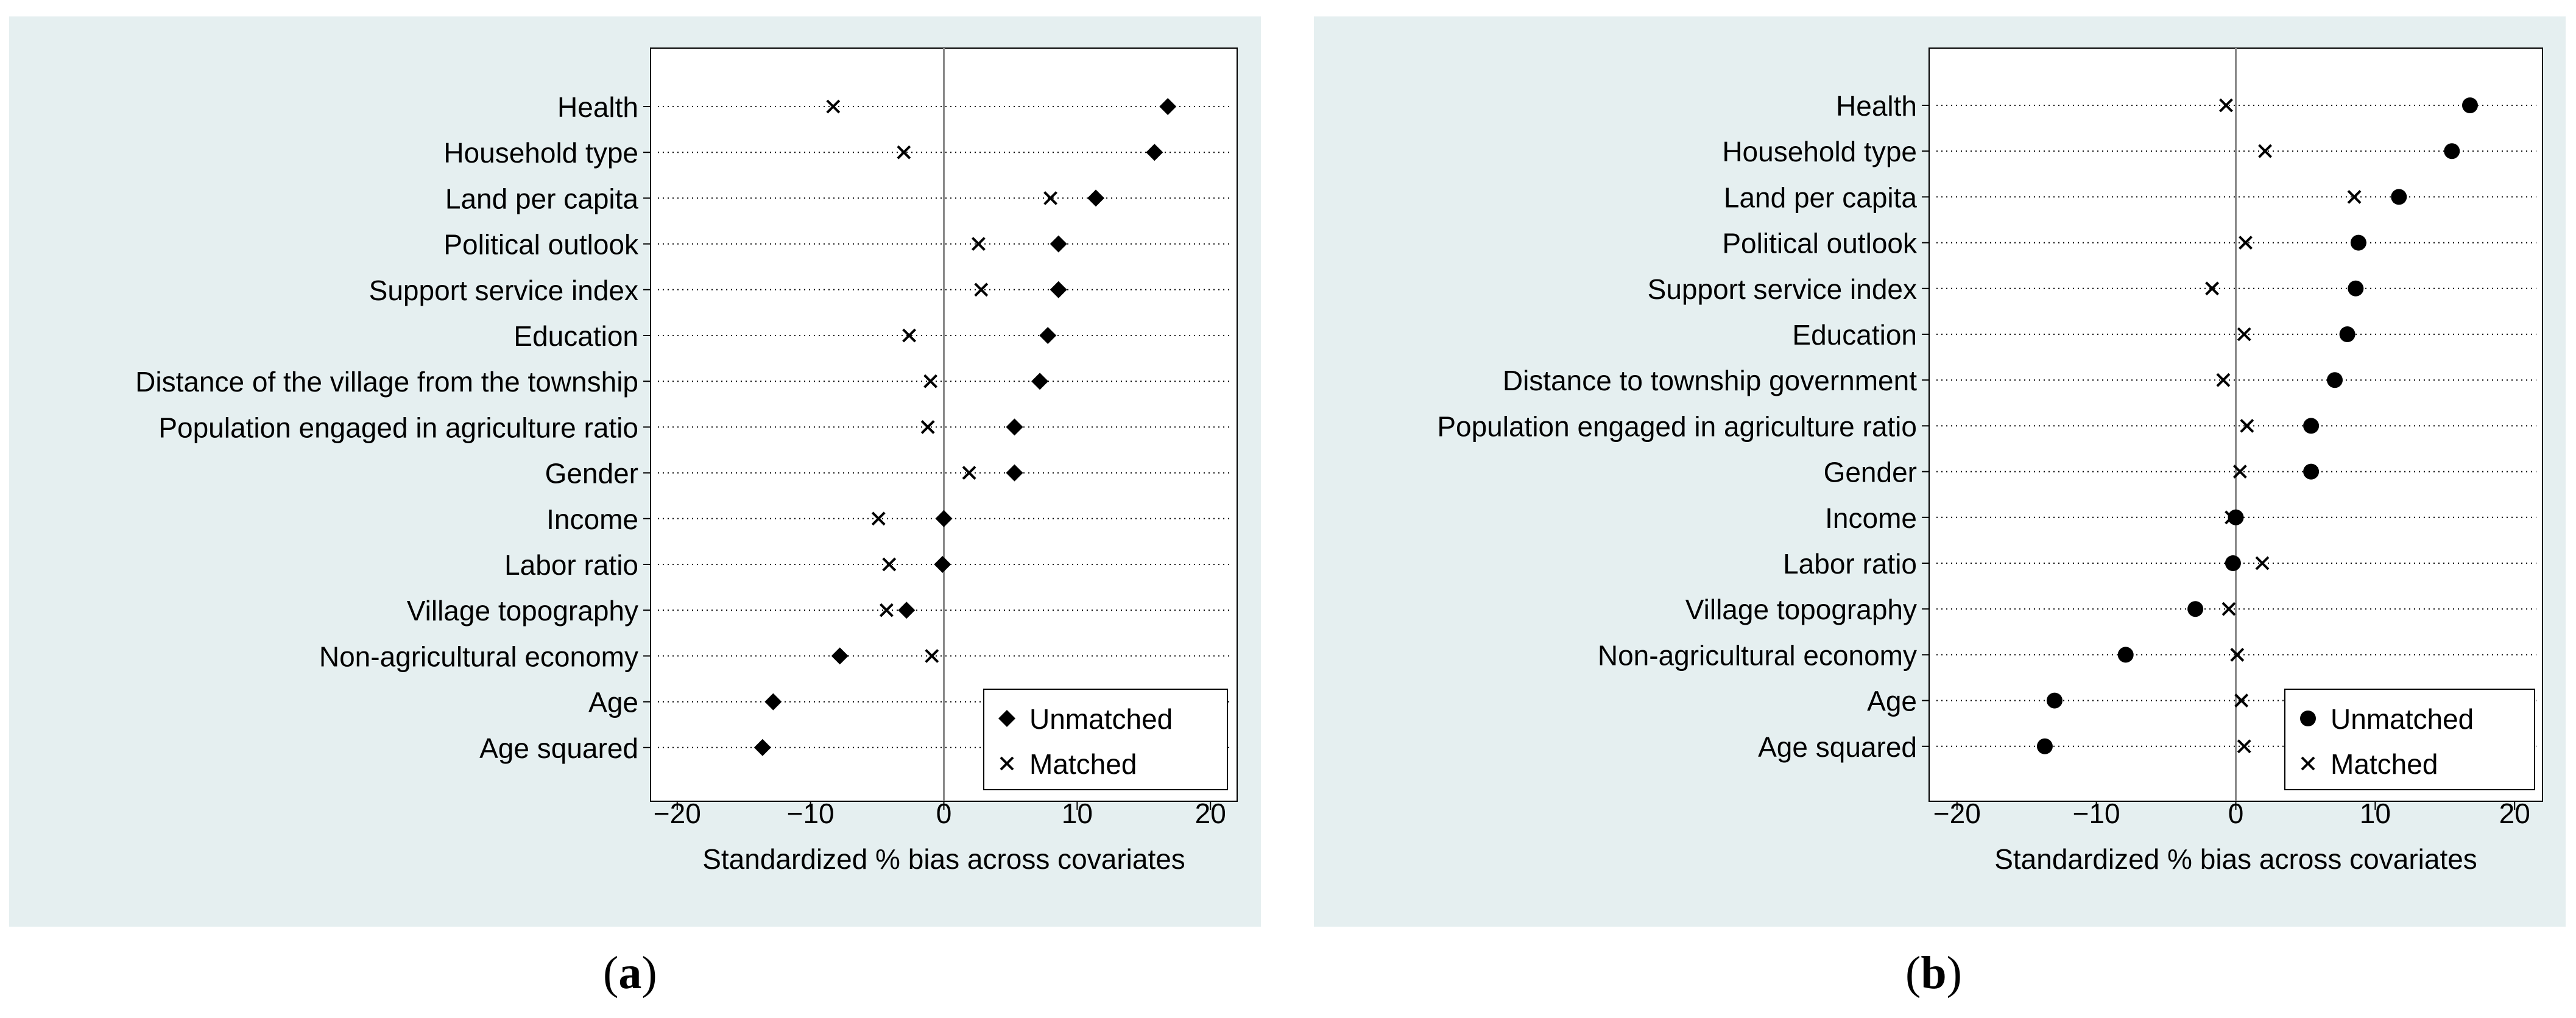 The height and width of the screenshot is (1018, 2576). I want to click on y-category-label: Political outlook, so click(541, 245).